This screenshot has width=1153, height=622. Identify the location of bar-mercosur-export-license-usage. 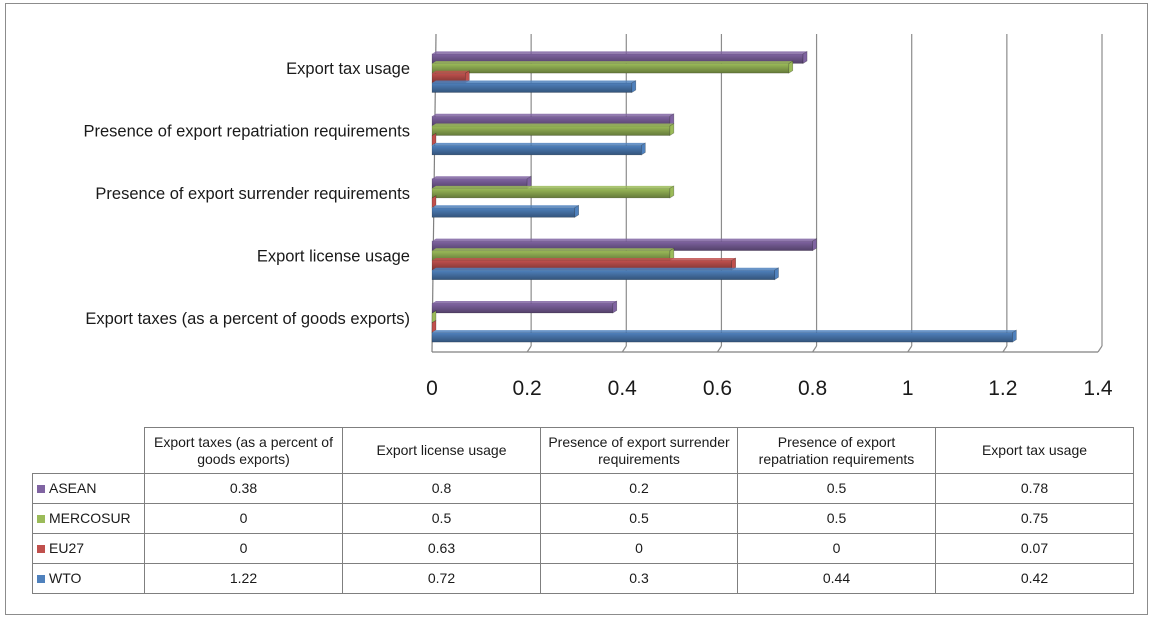
(553, 254).